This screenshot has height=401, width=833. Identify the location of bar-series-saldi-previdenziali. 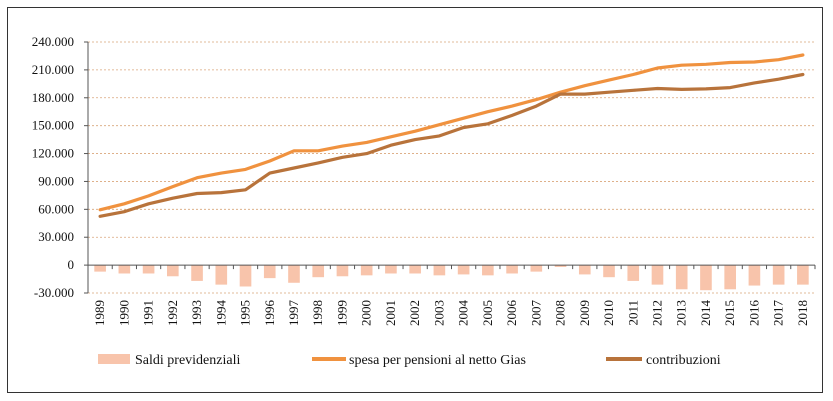
(451, 278).